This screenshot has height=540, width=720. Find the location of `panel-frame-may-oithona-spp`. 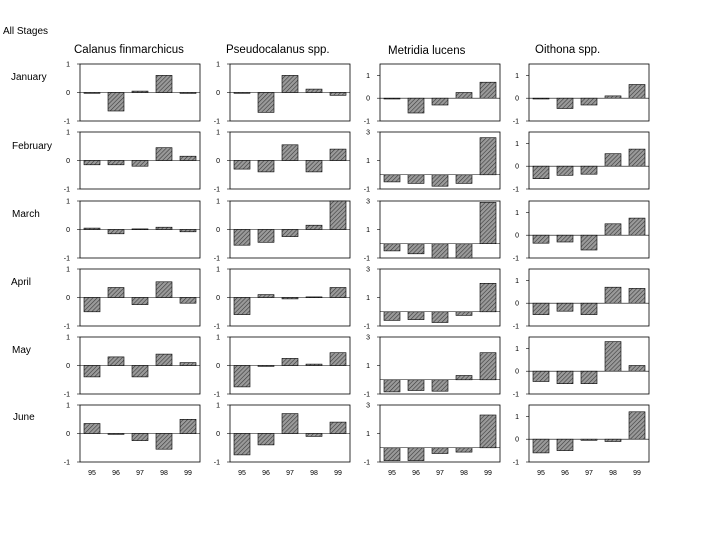

panel-frame-may-oithona-spp is located at coordinates (589, 365).